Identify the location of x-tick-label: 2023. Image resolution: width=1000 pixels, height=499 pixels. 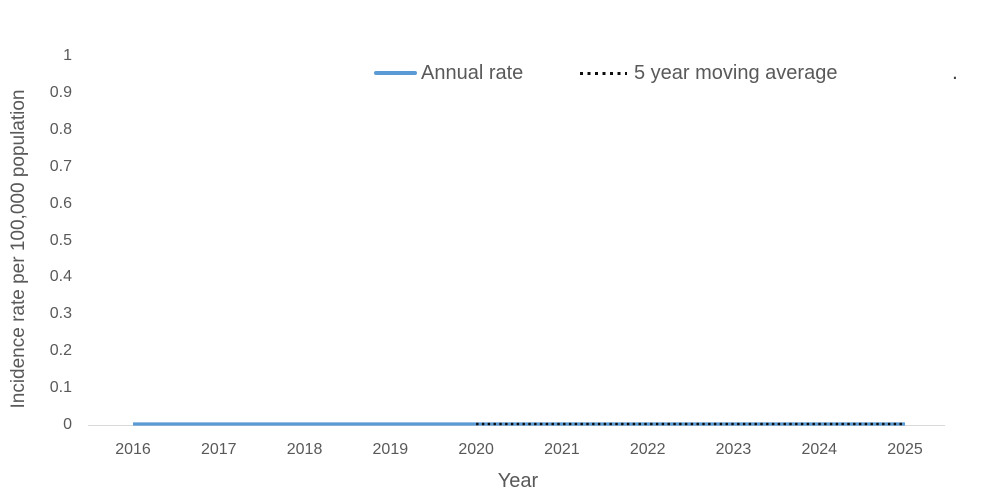
(733, 449).